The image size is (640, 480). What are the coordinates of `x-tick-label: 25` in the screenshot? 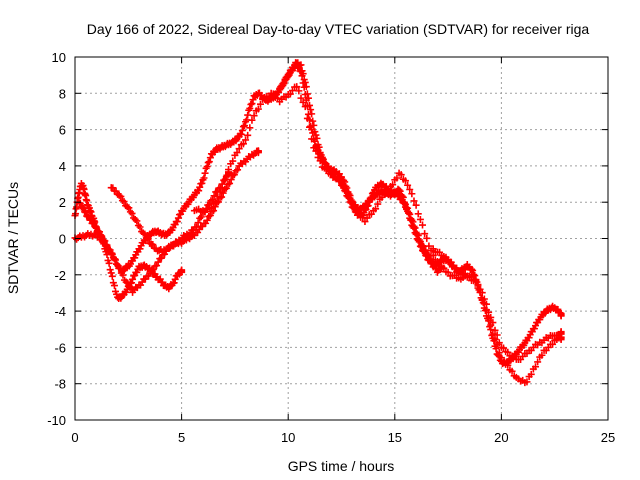 It's located at (608, 437).